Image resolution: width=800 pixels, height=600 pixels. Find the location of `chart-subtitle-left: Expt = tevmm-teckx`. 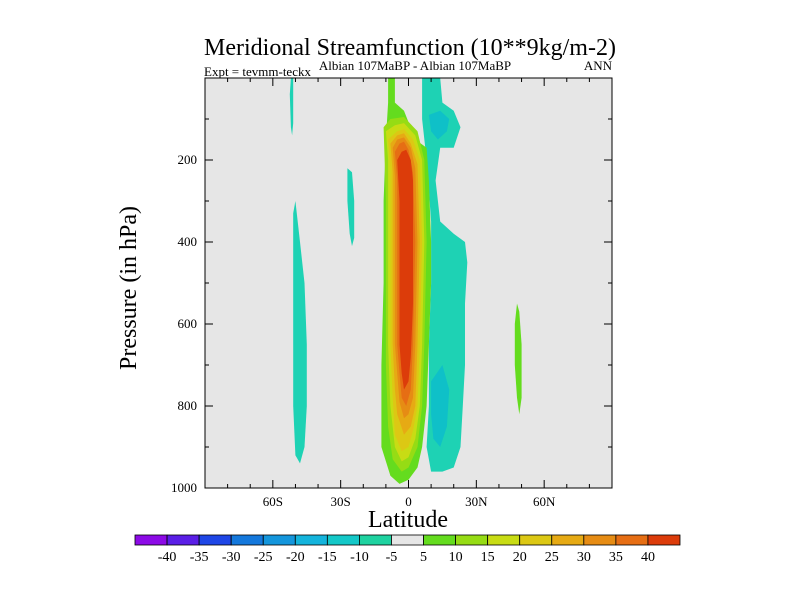

chart-subtitle-left: Expt = tevmm-teckx is located at coordinates (257, 71).